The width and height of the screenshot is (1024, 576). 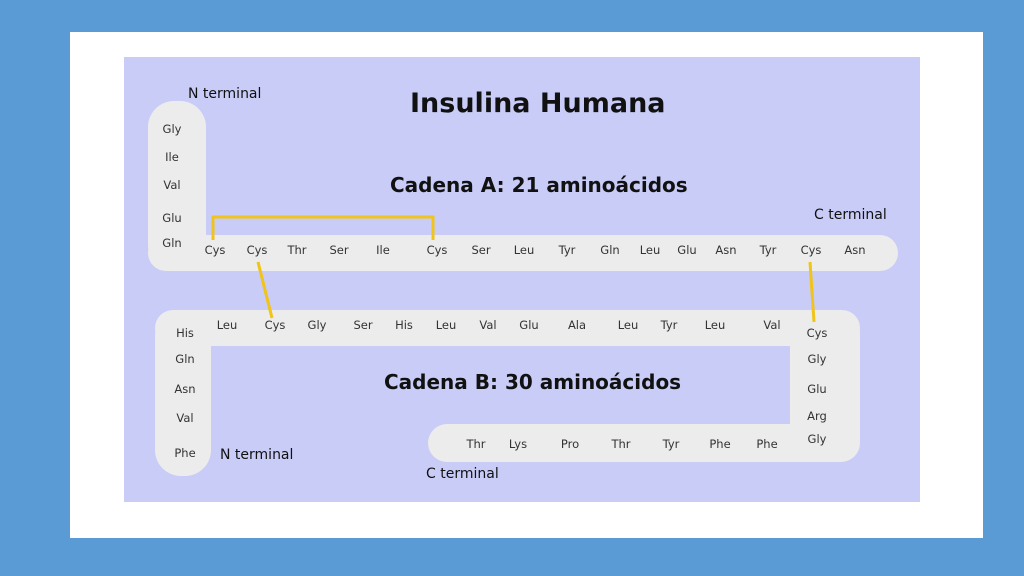 What do you see at coordinates (726, 250) in the screenshot?
I see `chain-a-residue-13: Asn` at bounding box center [726, 250].